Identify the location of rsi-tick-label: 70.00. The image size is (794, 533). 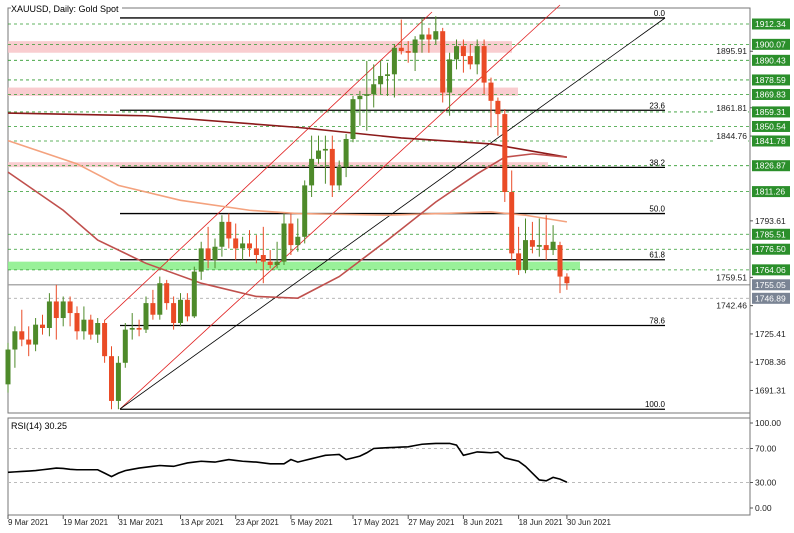
(766, 449).